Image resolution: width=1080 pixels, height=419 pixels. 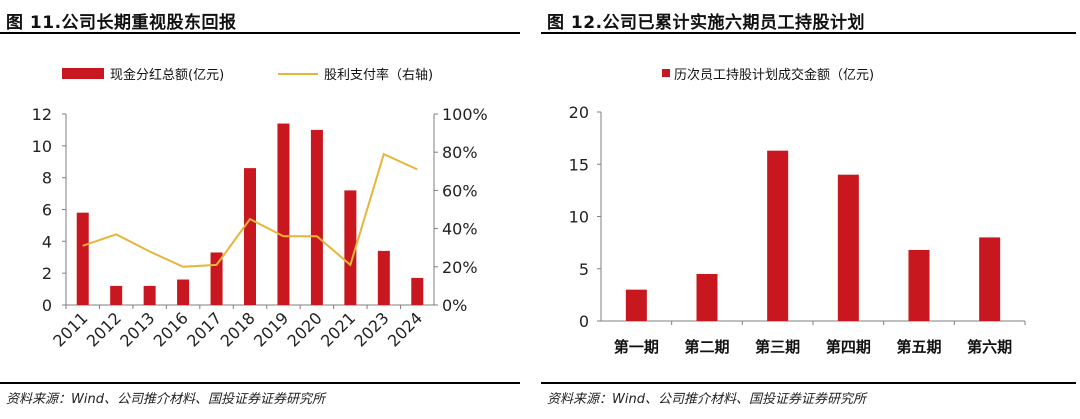 What do you see at coordinates (460, 190) in the screenshot?
I see `y2-tick-label: 60%` at bounding box center [460, 190].